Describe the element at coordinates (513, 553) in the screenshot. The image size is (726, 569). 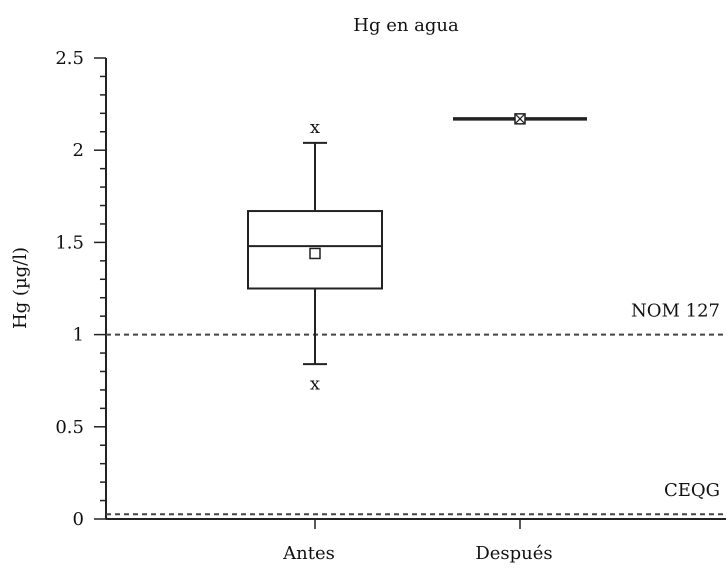
I see `x-category-label: Después` at that location.